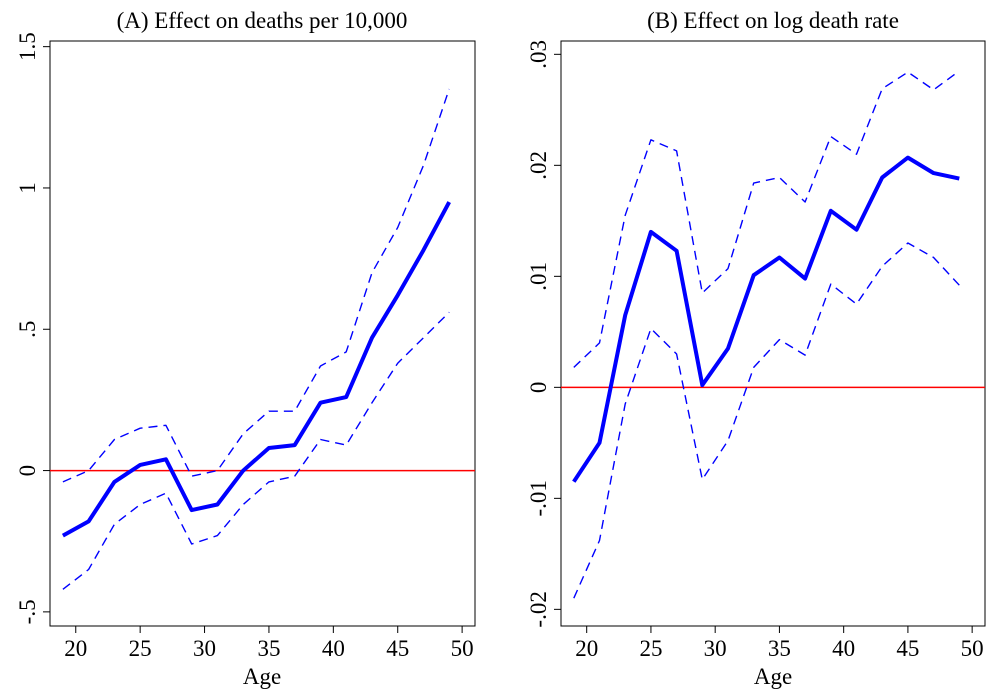 This screenshot has width=991, height=696. Describe the element at coordinates (268, 648) in the screenshot. I see `panel-a-x-tick-label: 35` at that location.